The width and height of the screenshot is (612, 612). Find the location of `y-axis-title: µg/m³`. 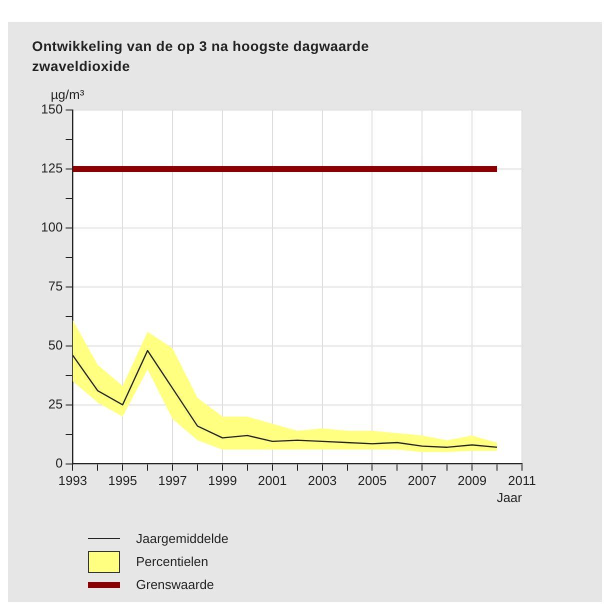

y-axis-title: µg/m³ is located at coordinates (67, 94).